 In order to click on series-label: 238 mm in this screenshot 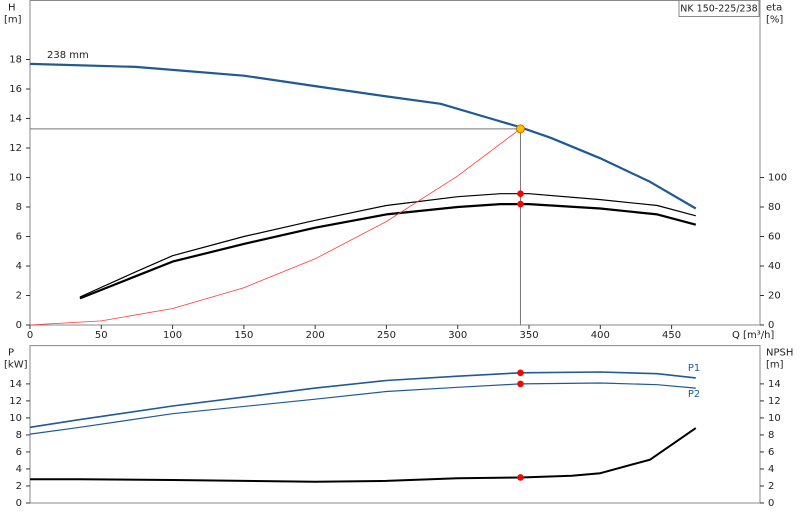, I will do `click(68, 55)`.